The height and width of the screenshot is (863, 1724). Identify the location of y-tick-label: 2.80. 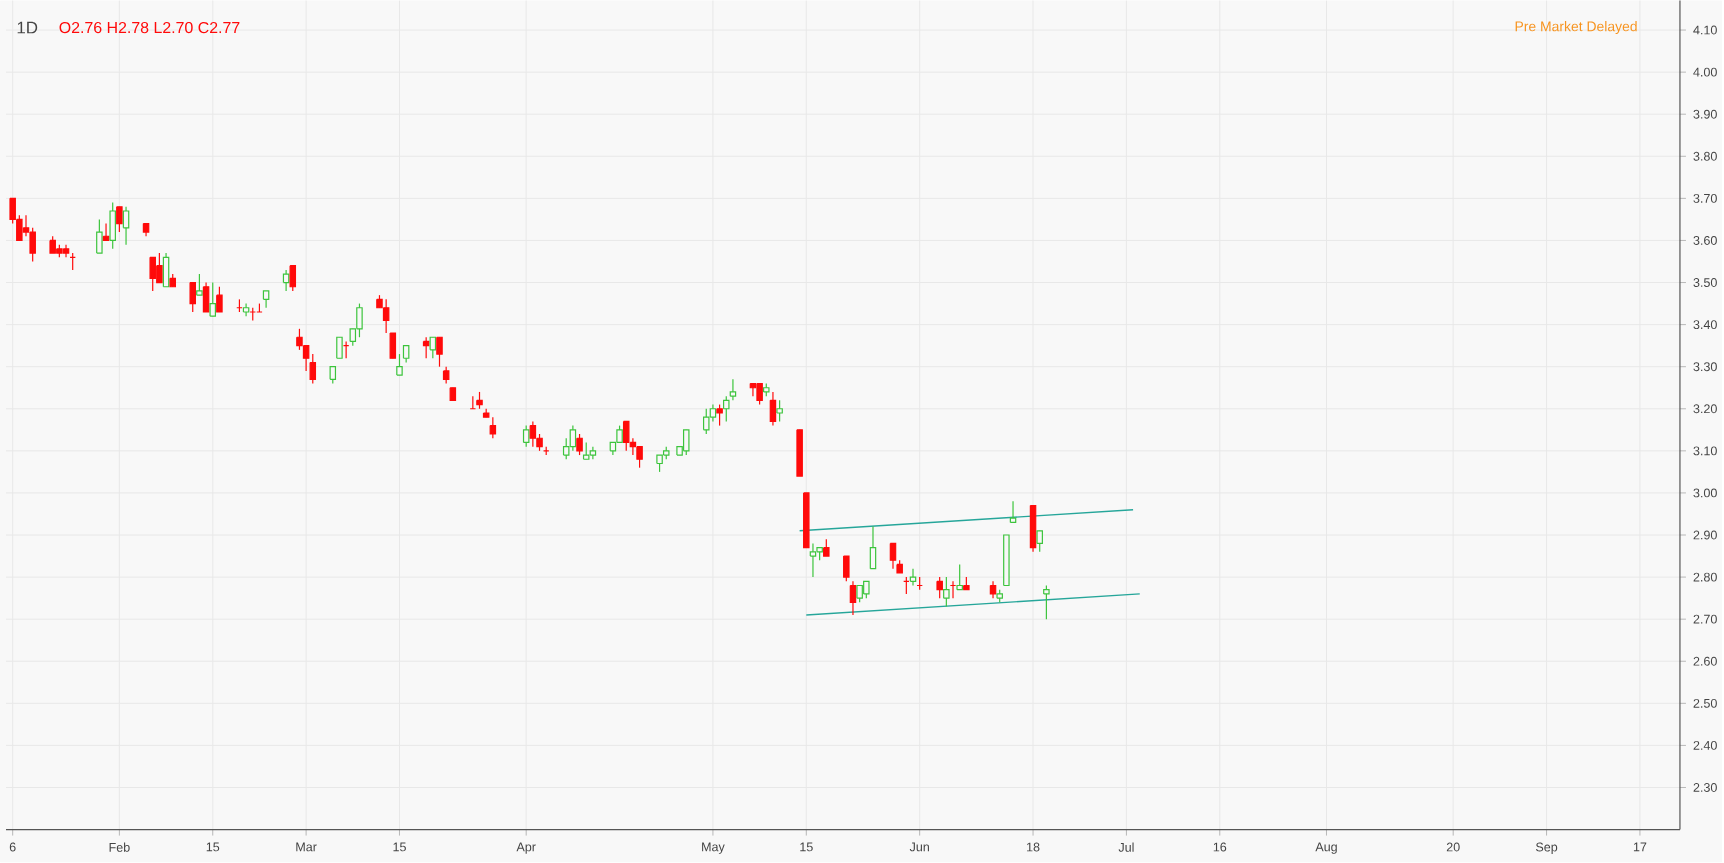
(1705, 577).